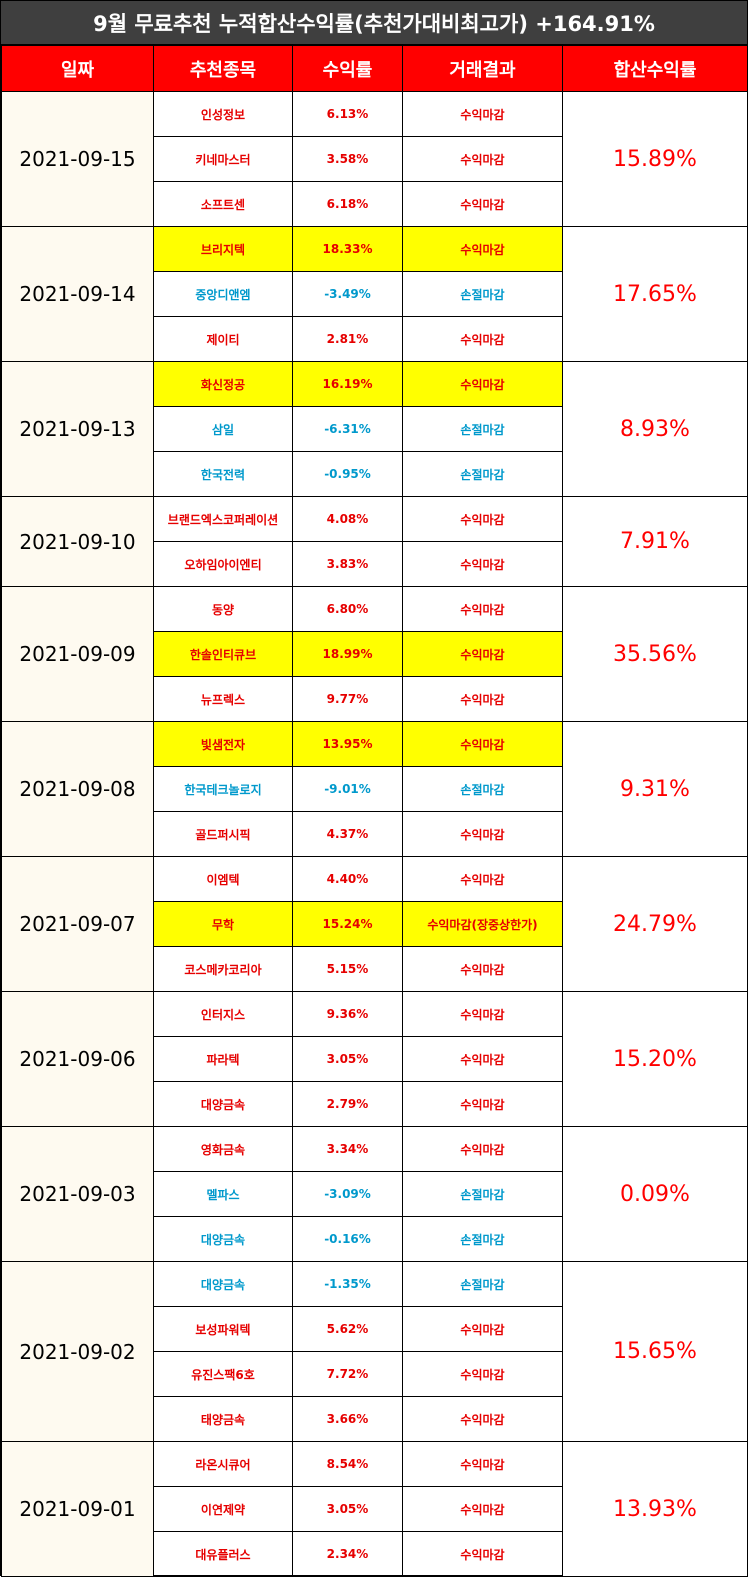 This screenshot has height=1577, width=748. Describe the element at coordinates (223, 924) in the screenshot. I see `stock-cell: 무학` at that location.